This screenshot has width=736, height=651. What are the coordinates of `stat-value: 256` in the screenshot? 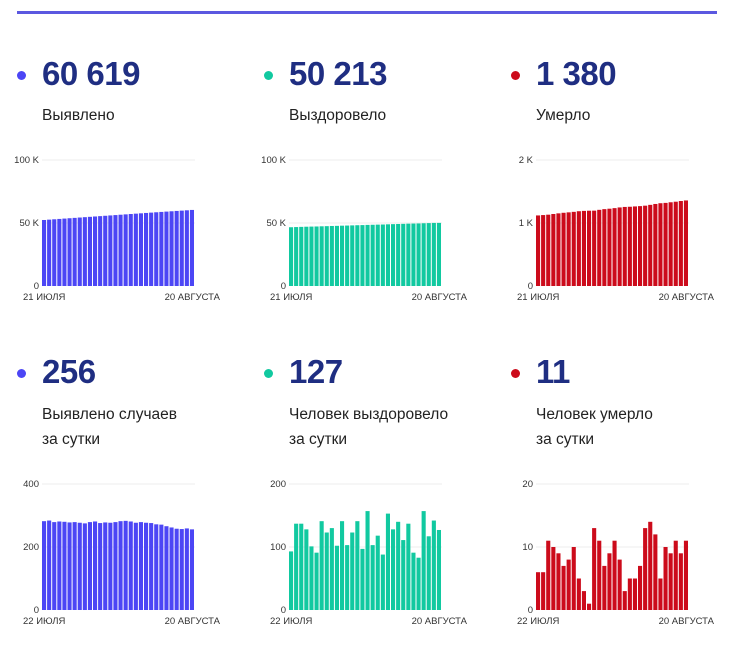 It's located at (69, 371).